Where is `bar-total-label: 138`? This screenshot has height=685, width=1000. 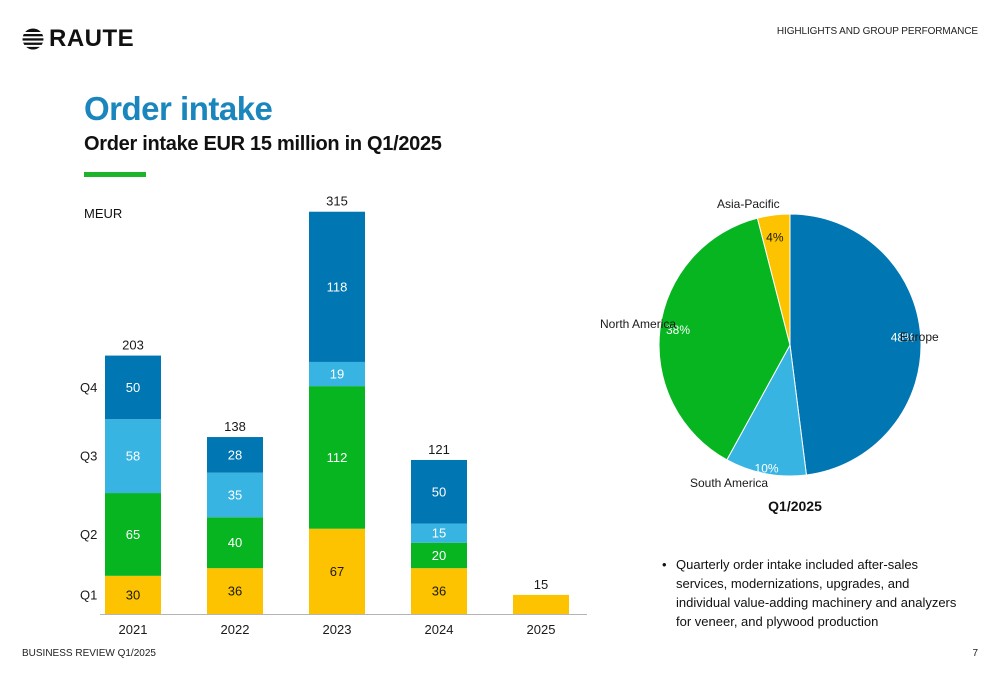 bar-total-label: 138 is located at coordinates (235, 426).